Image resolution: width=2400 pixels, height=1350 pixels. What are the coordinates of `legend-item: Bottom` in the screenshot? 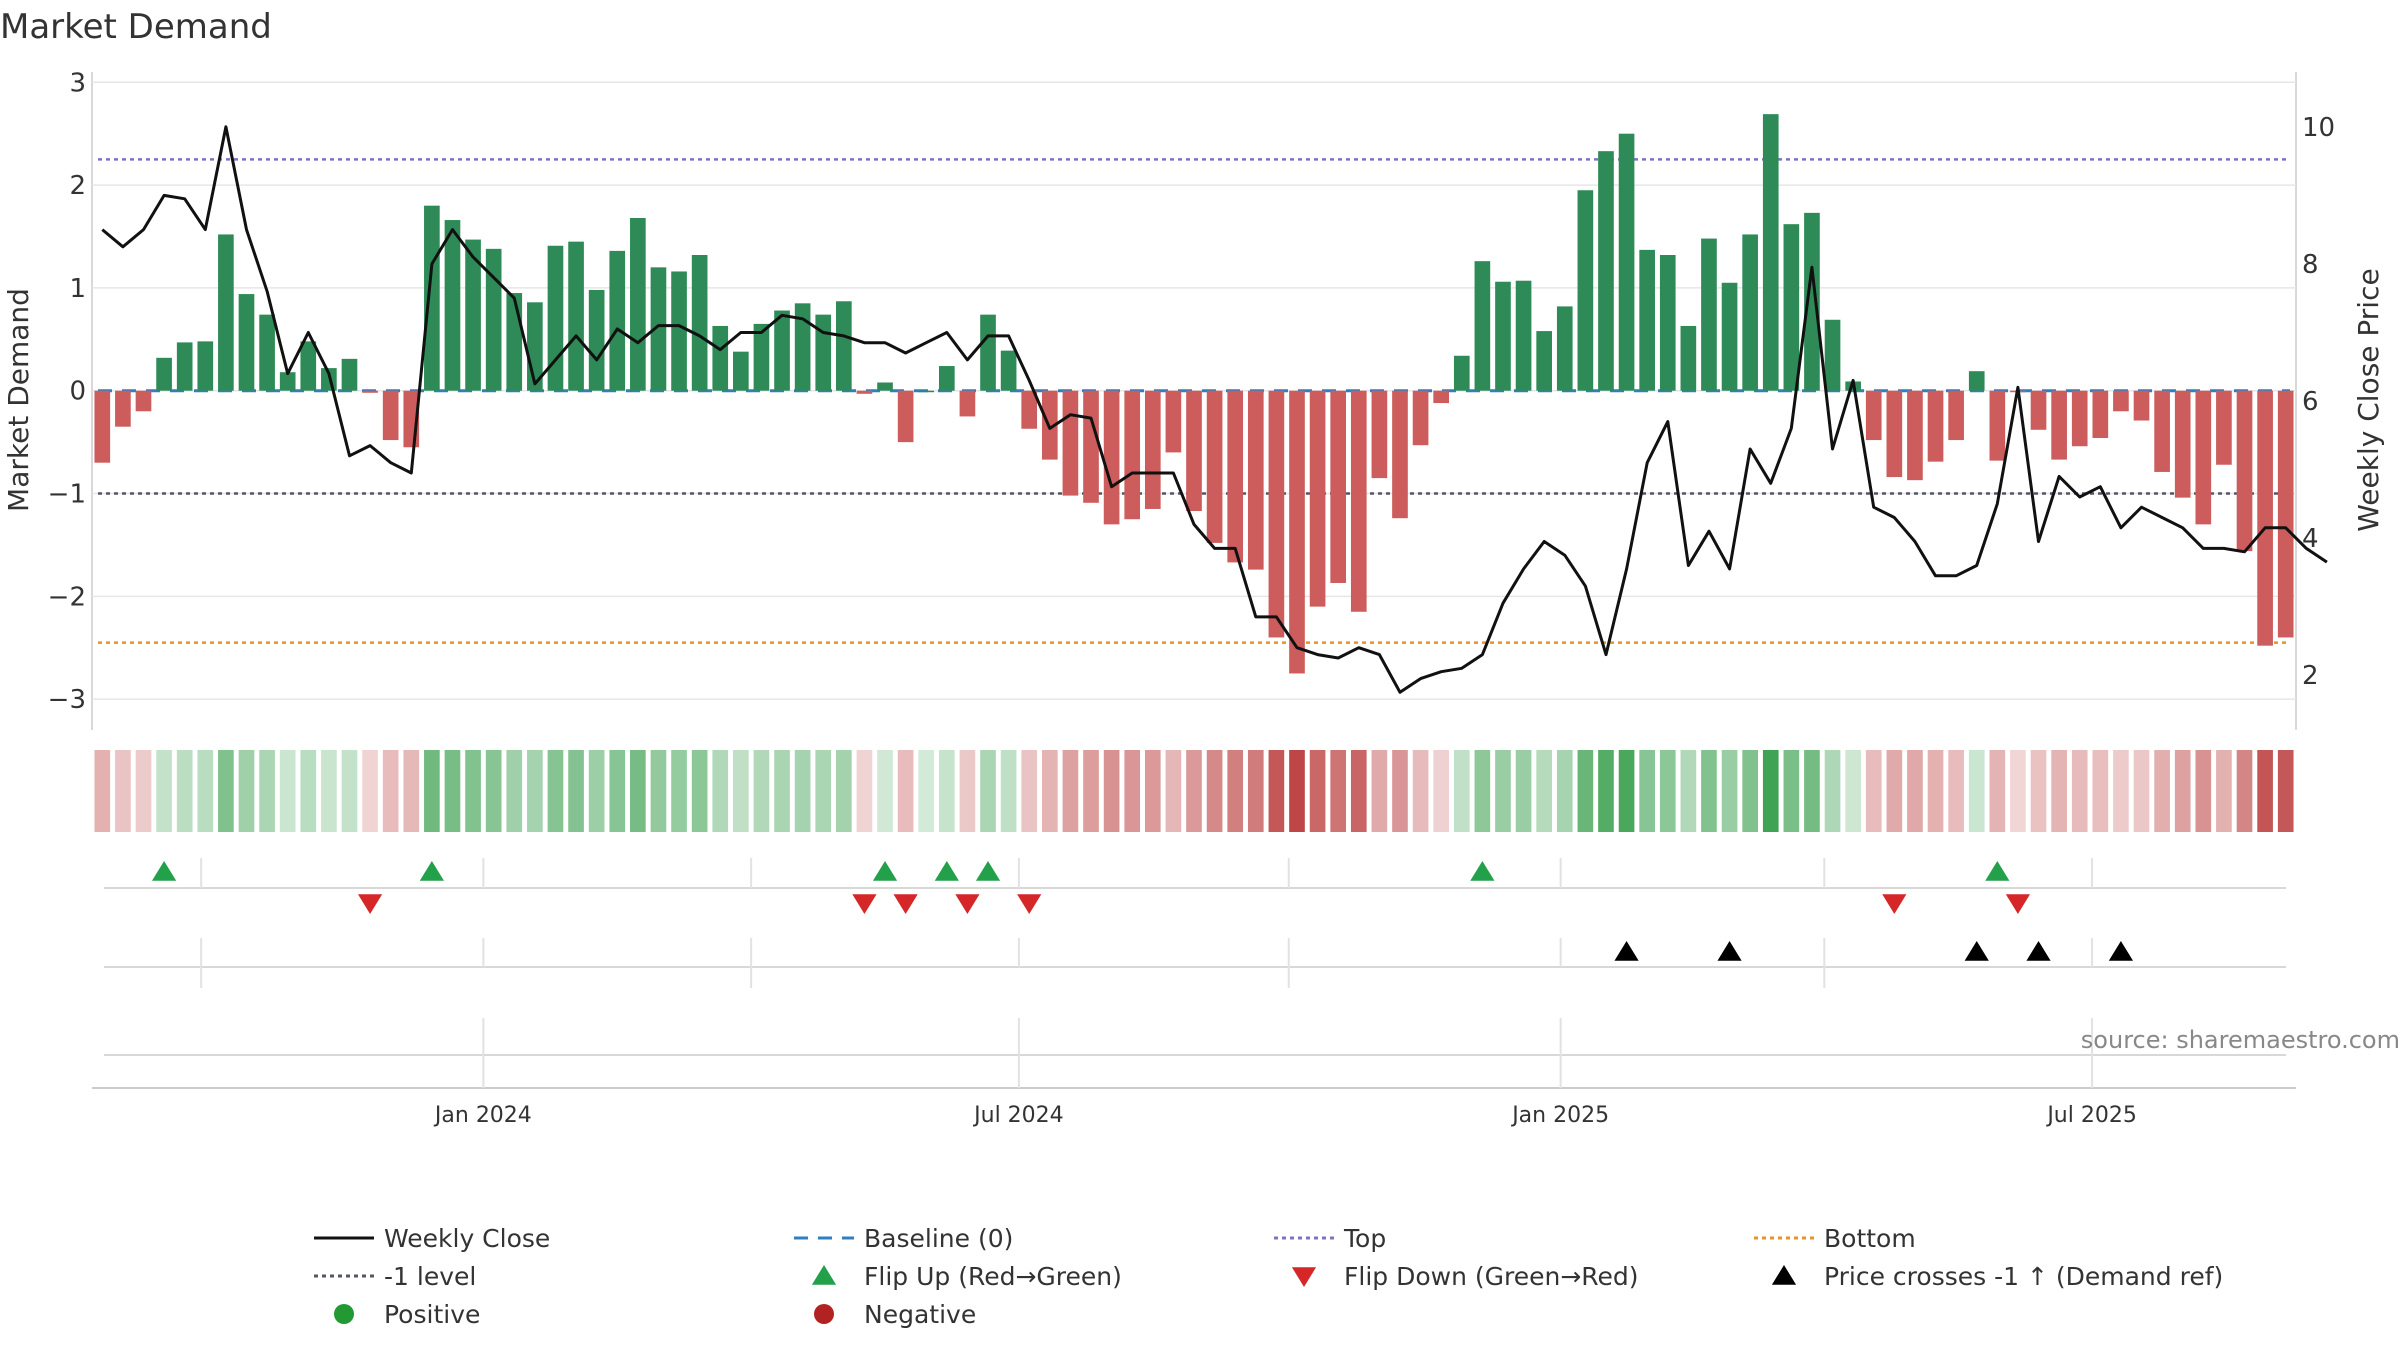 It's located at (1835, 1238).